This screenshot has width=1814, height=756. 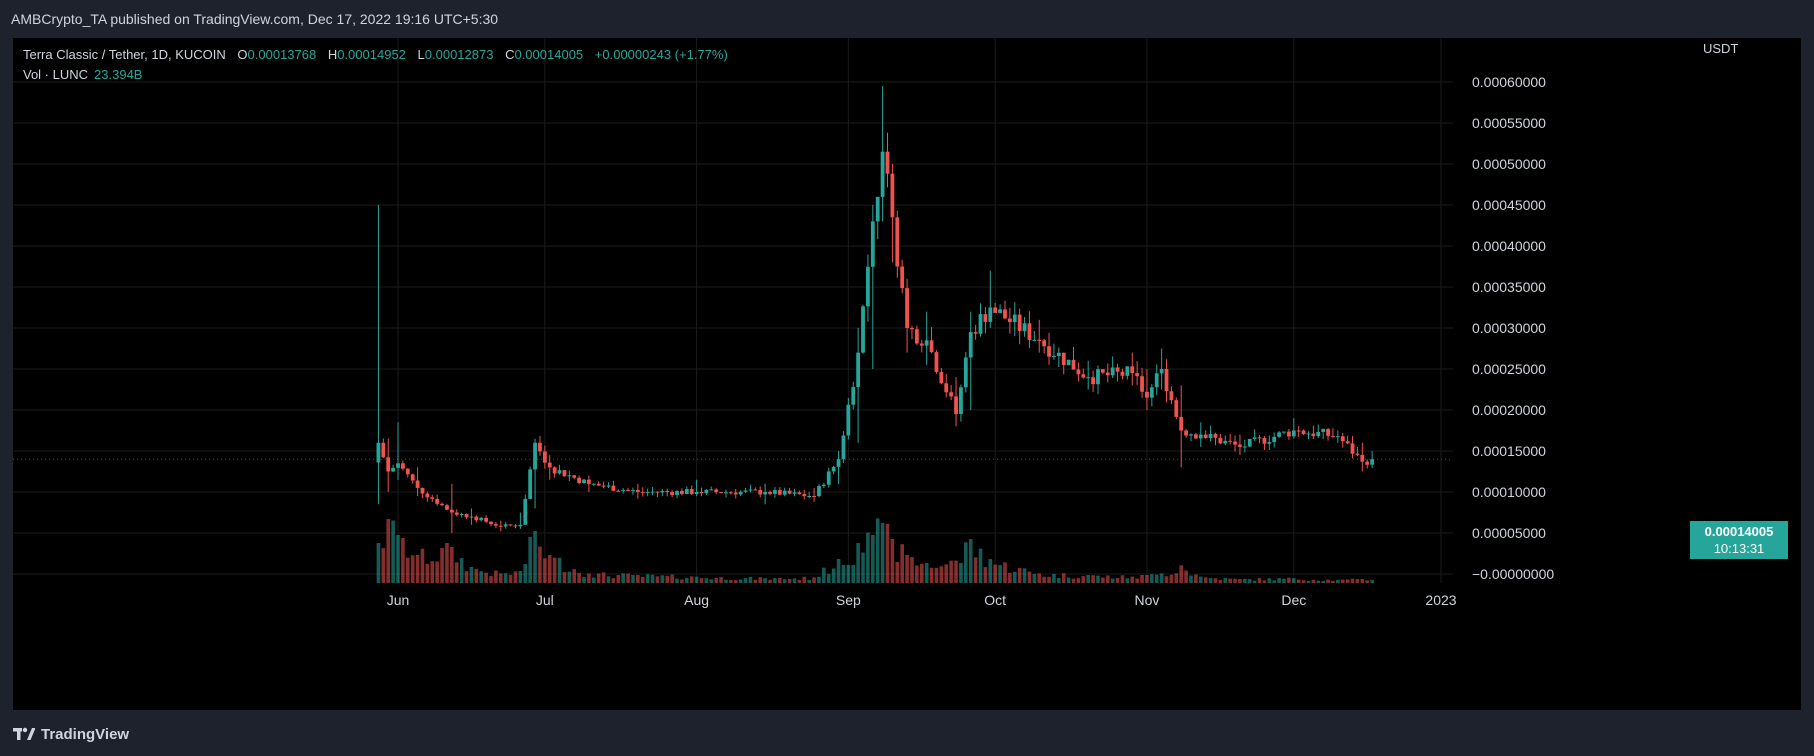 I want to click on tradingview-logo: TradingView, so click(x=71, y=734).